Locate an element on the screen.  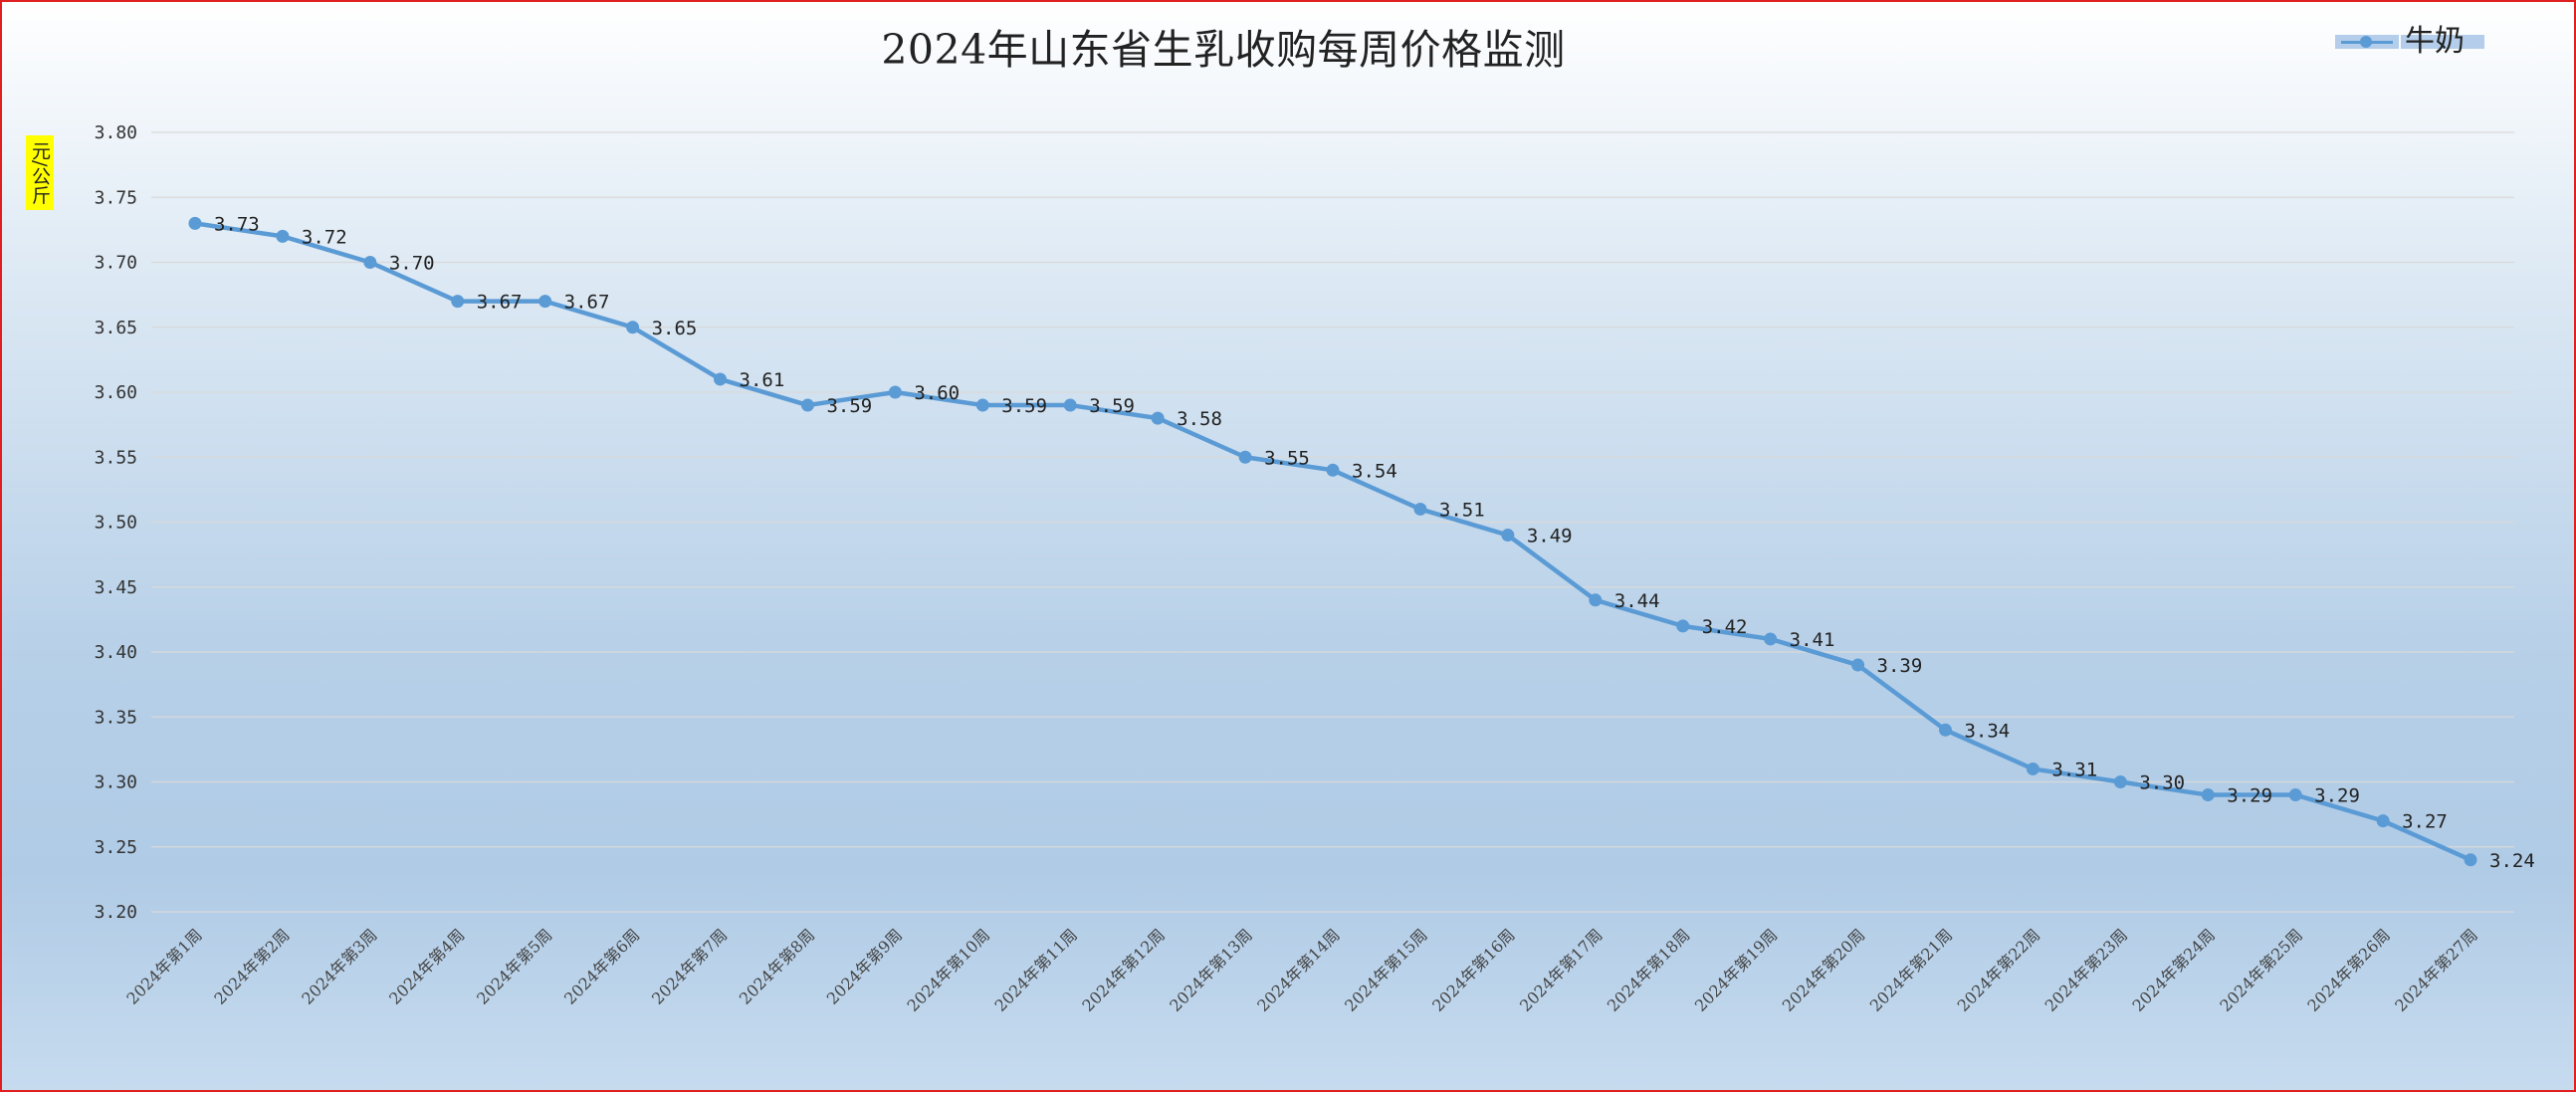
y-tick-label: 3.45 is located at coordinates (116, 587).